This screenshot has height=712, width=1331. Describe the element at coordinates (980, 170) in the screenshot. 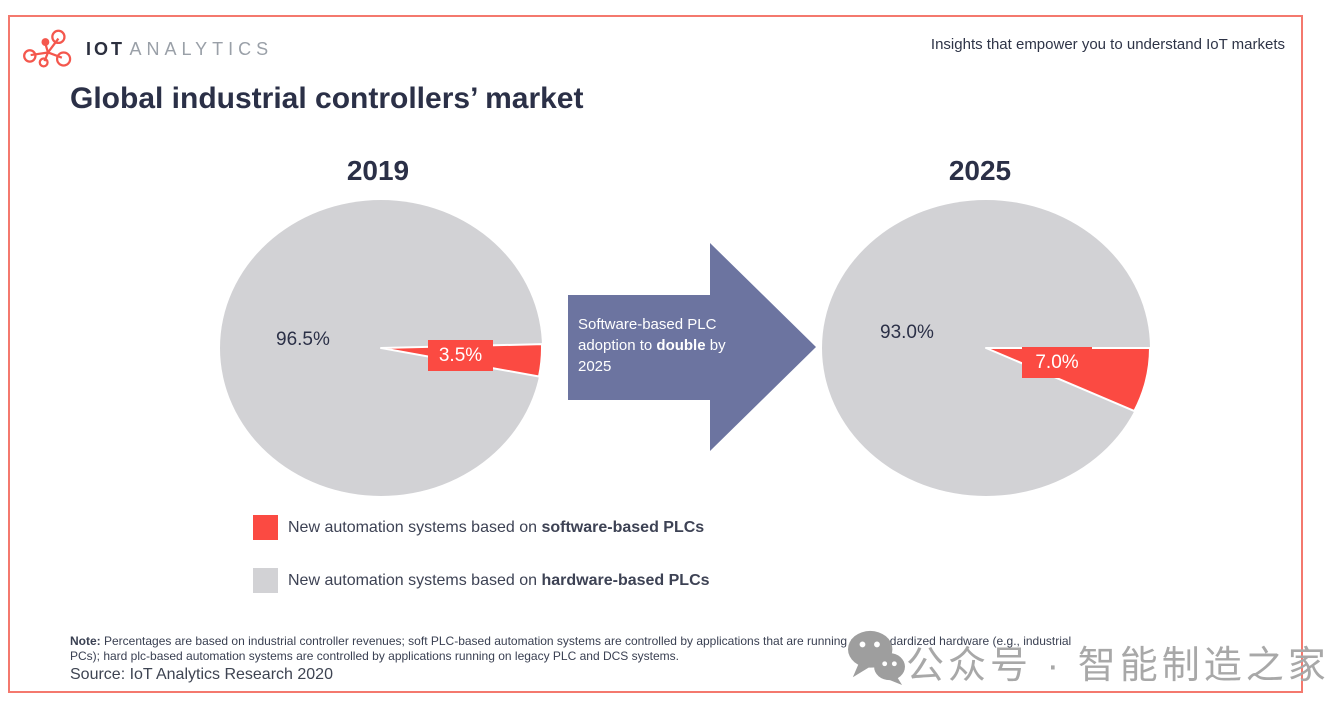

I see `pie-2025-title: 2025` at that location.